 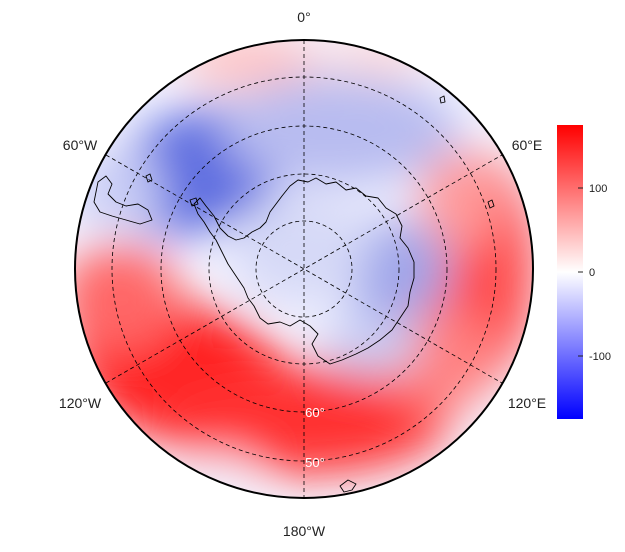 I want to click on latitude-labels: 60° 50°, so click(x=315, y=437).